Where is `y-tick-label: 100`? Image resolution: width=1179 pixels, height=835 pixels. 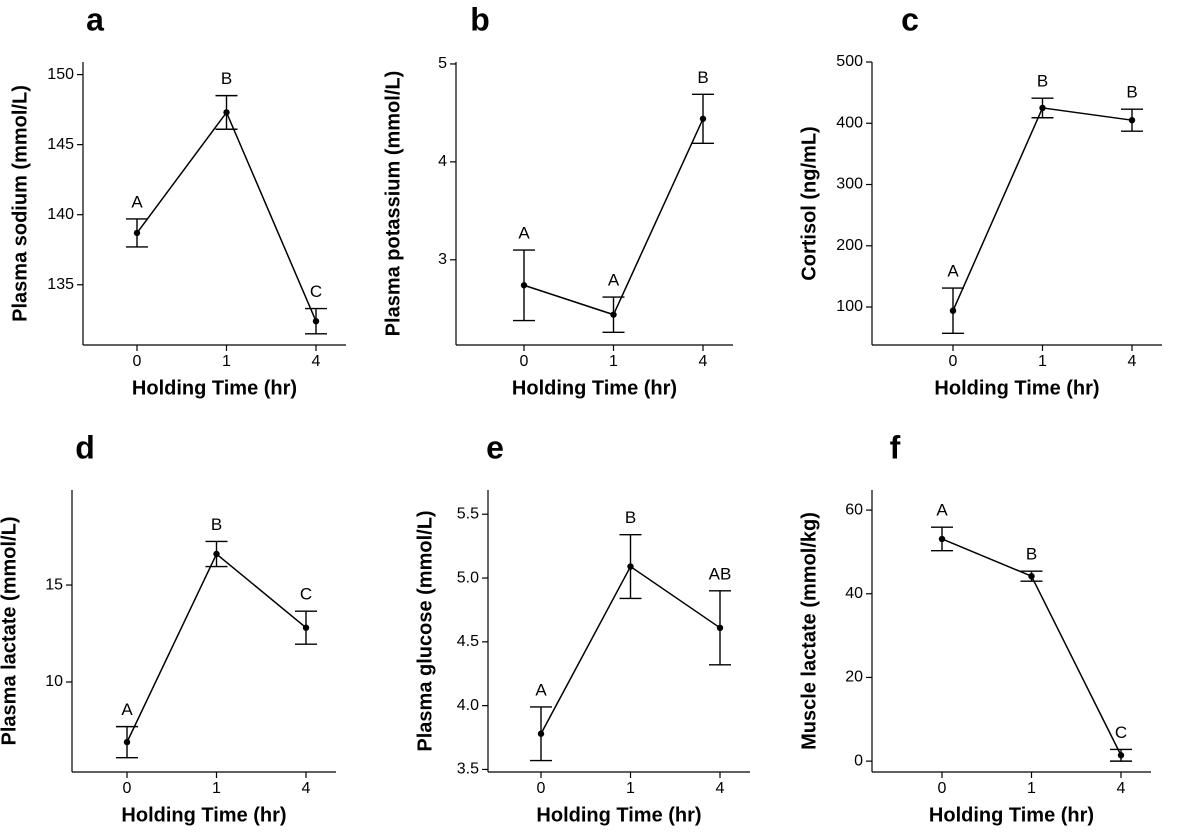
y-tick-label: 100 is located at coordinates (849, 306).